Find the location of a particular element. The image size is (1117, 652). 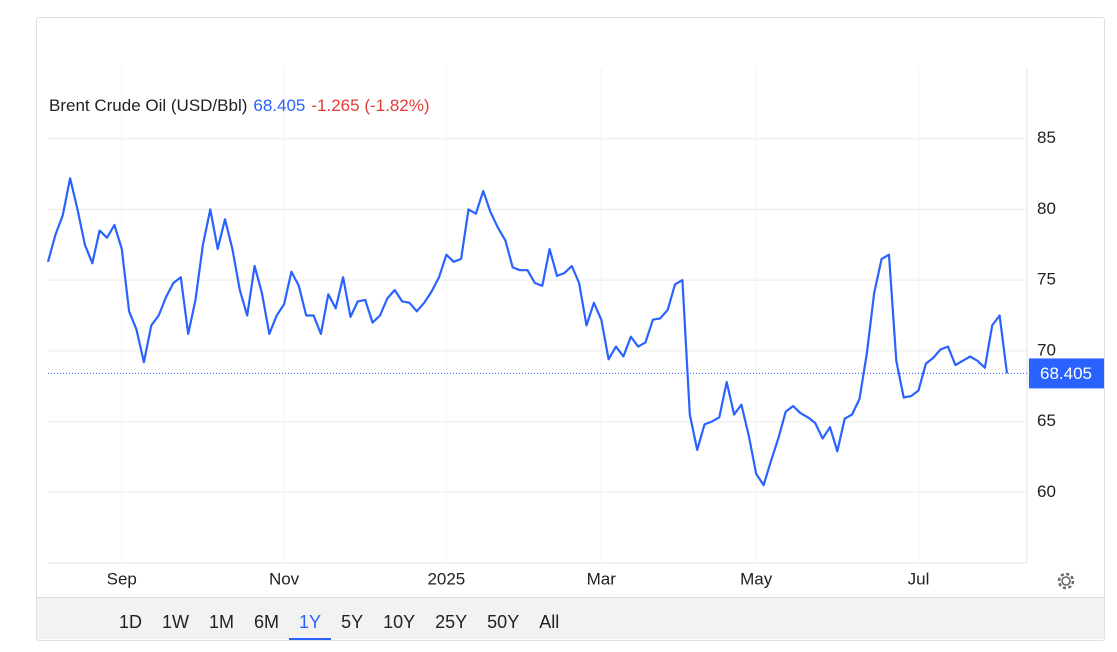

last-value: 68.405 is located at coordinates (279, 105).